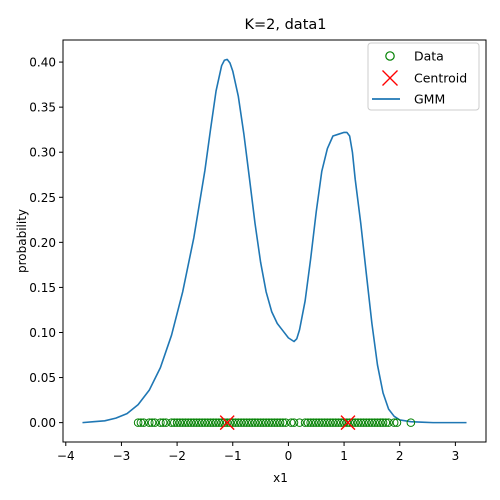 The image size is (500, 500). What do you see at coordinates (42, 423) in the screenshot?
I see `y-tick-label: 0.00` at bounding box center [42, 423].